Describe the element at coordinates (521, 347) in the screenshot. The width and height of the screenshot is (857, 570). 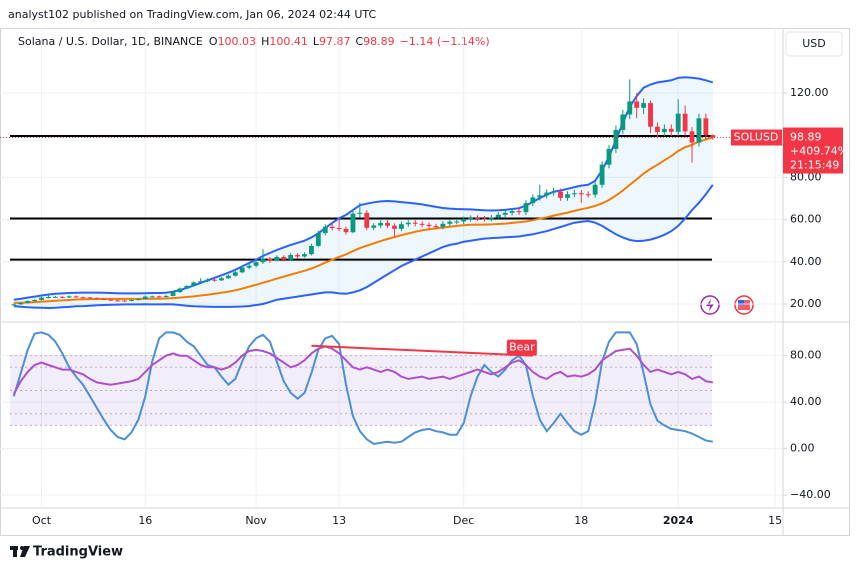
I see `divergence-label-box` at that location.